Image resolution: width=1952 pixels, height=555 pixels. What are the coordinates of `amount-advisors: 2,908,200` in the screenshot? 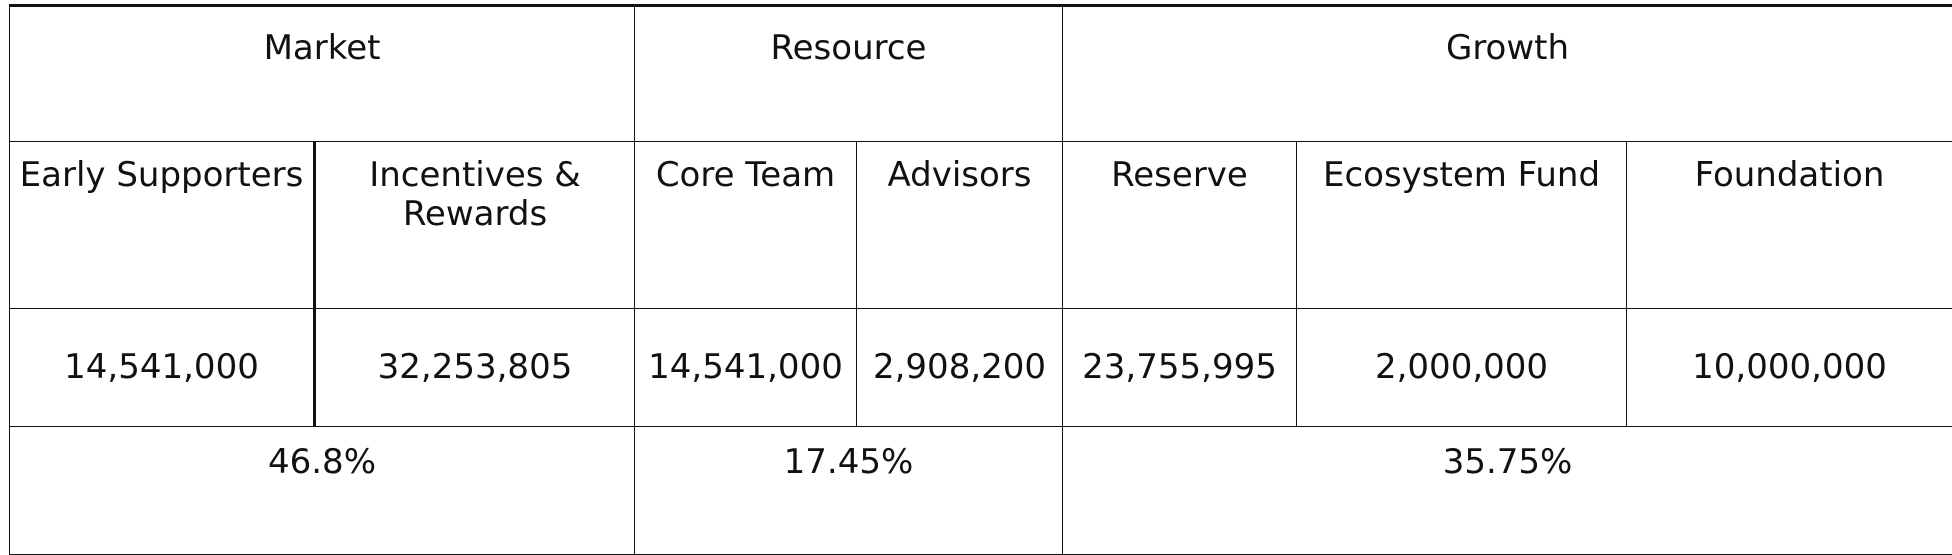 It's located at (960, 368).